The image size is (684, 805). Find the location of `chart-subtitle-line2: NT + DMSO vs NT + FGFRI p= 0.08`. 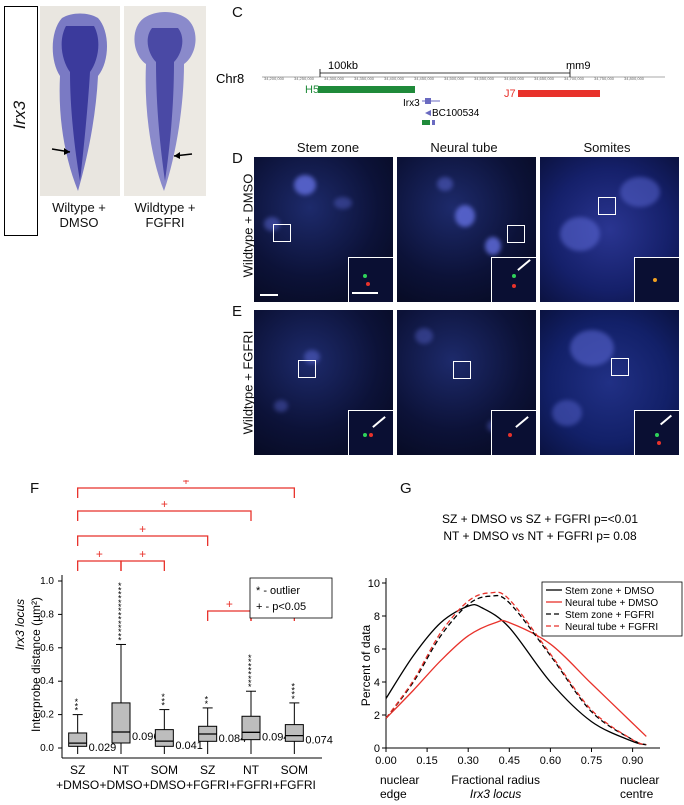

chart-subtitle-line2: NT + DMSO vs NT + FGFRI p= 0.08 is located at coordinates (540, 536).